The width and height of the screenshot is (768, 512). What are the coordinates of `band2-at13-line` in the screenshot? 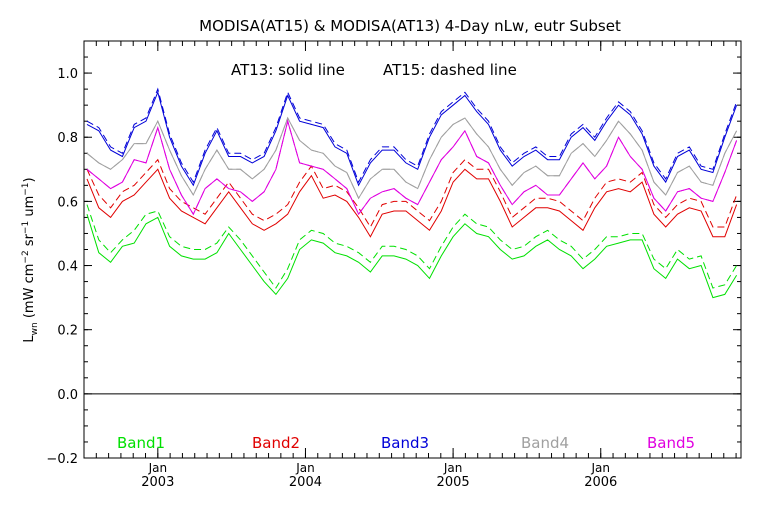 It's located at (412, 203).